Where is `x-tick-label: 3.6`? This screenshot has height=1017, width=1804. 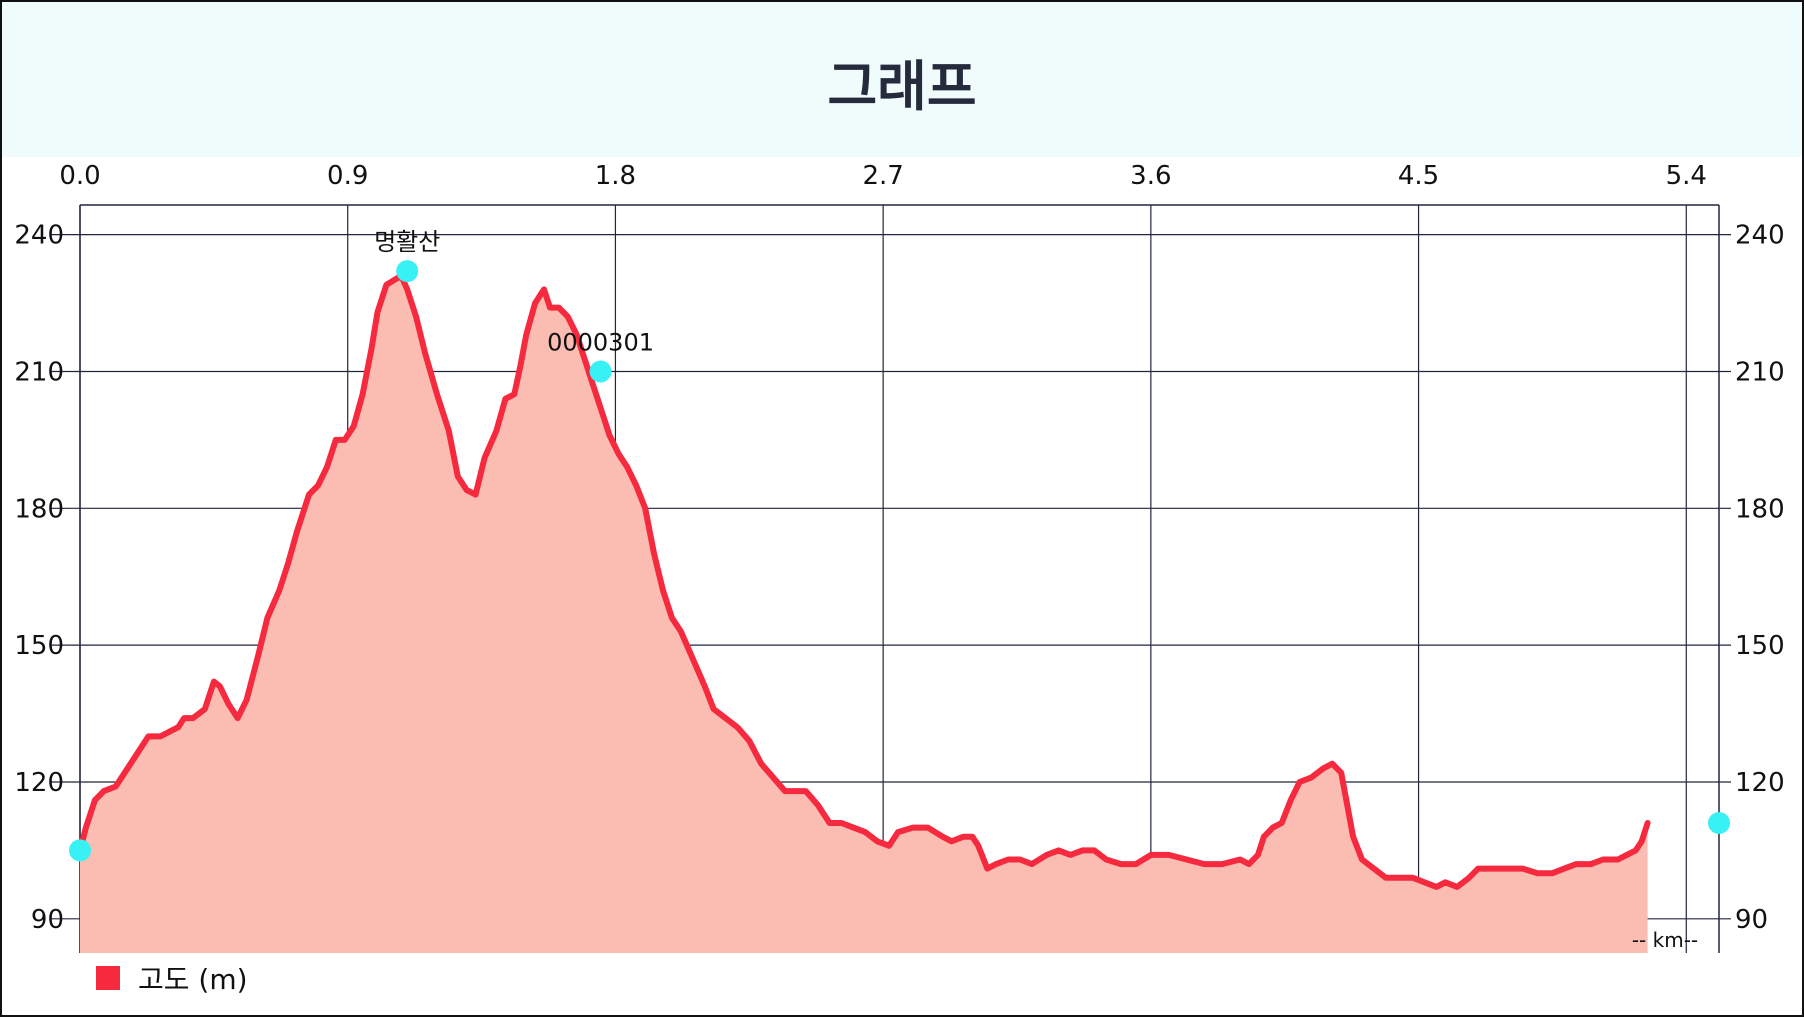 x-tick-label: 3.6 is located at coordinates (1150, 176).